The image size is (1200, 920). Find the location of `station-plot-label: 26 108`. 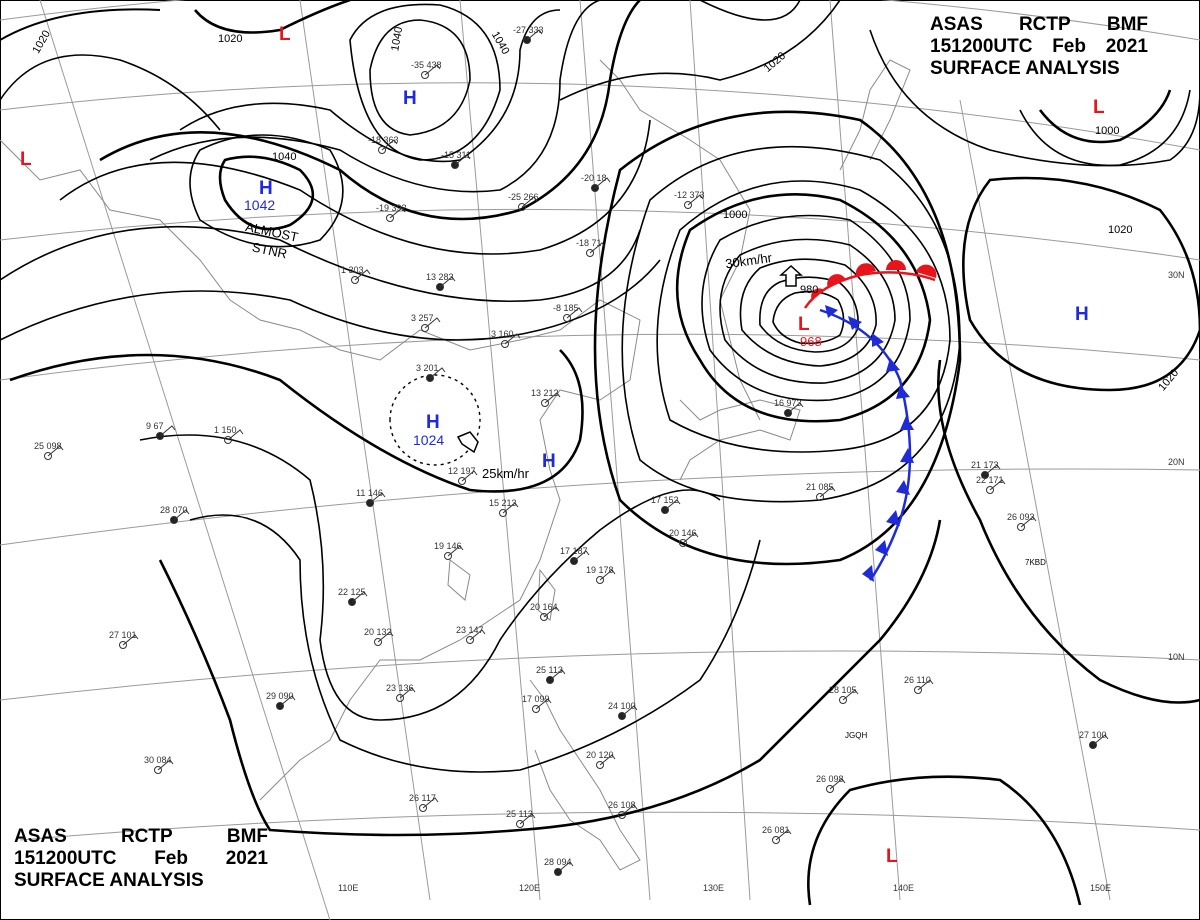

station-plot-label: 26 108 is located at coordinates (622, 805).